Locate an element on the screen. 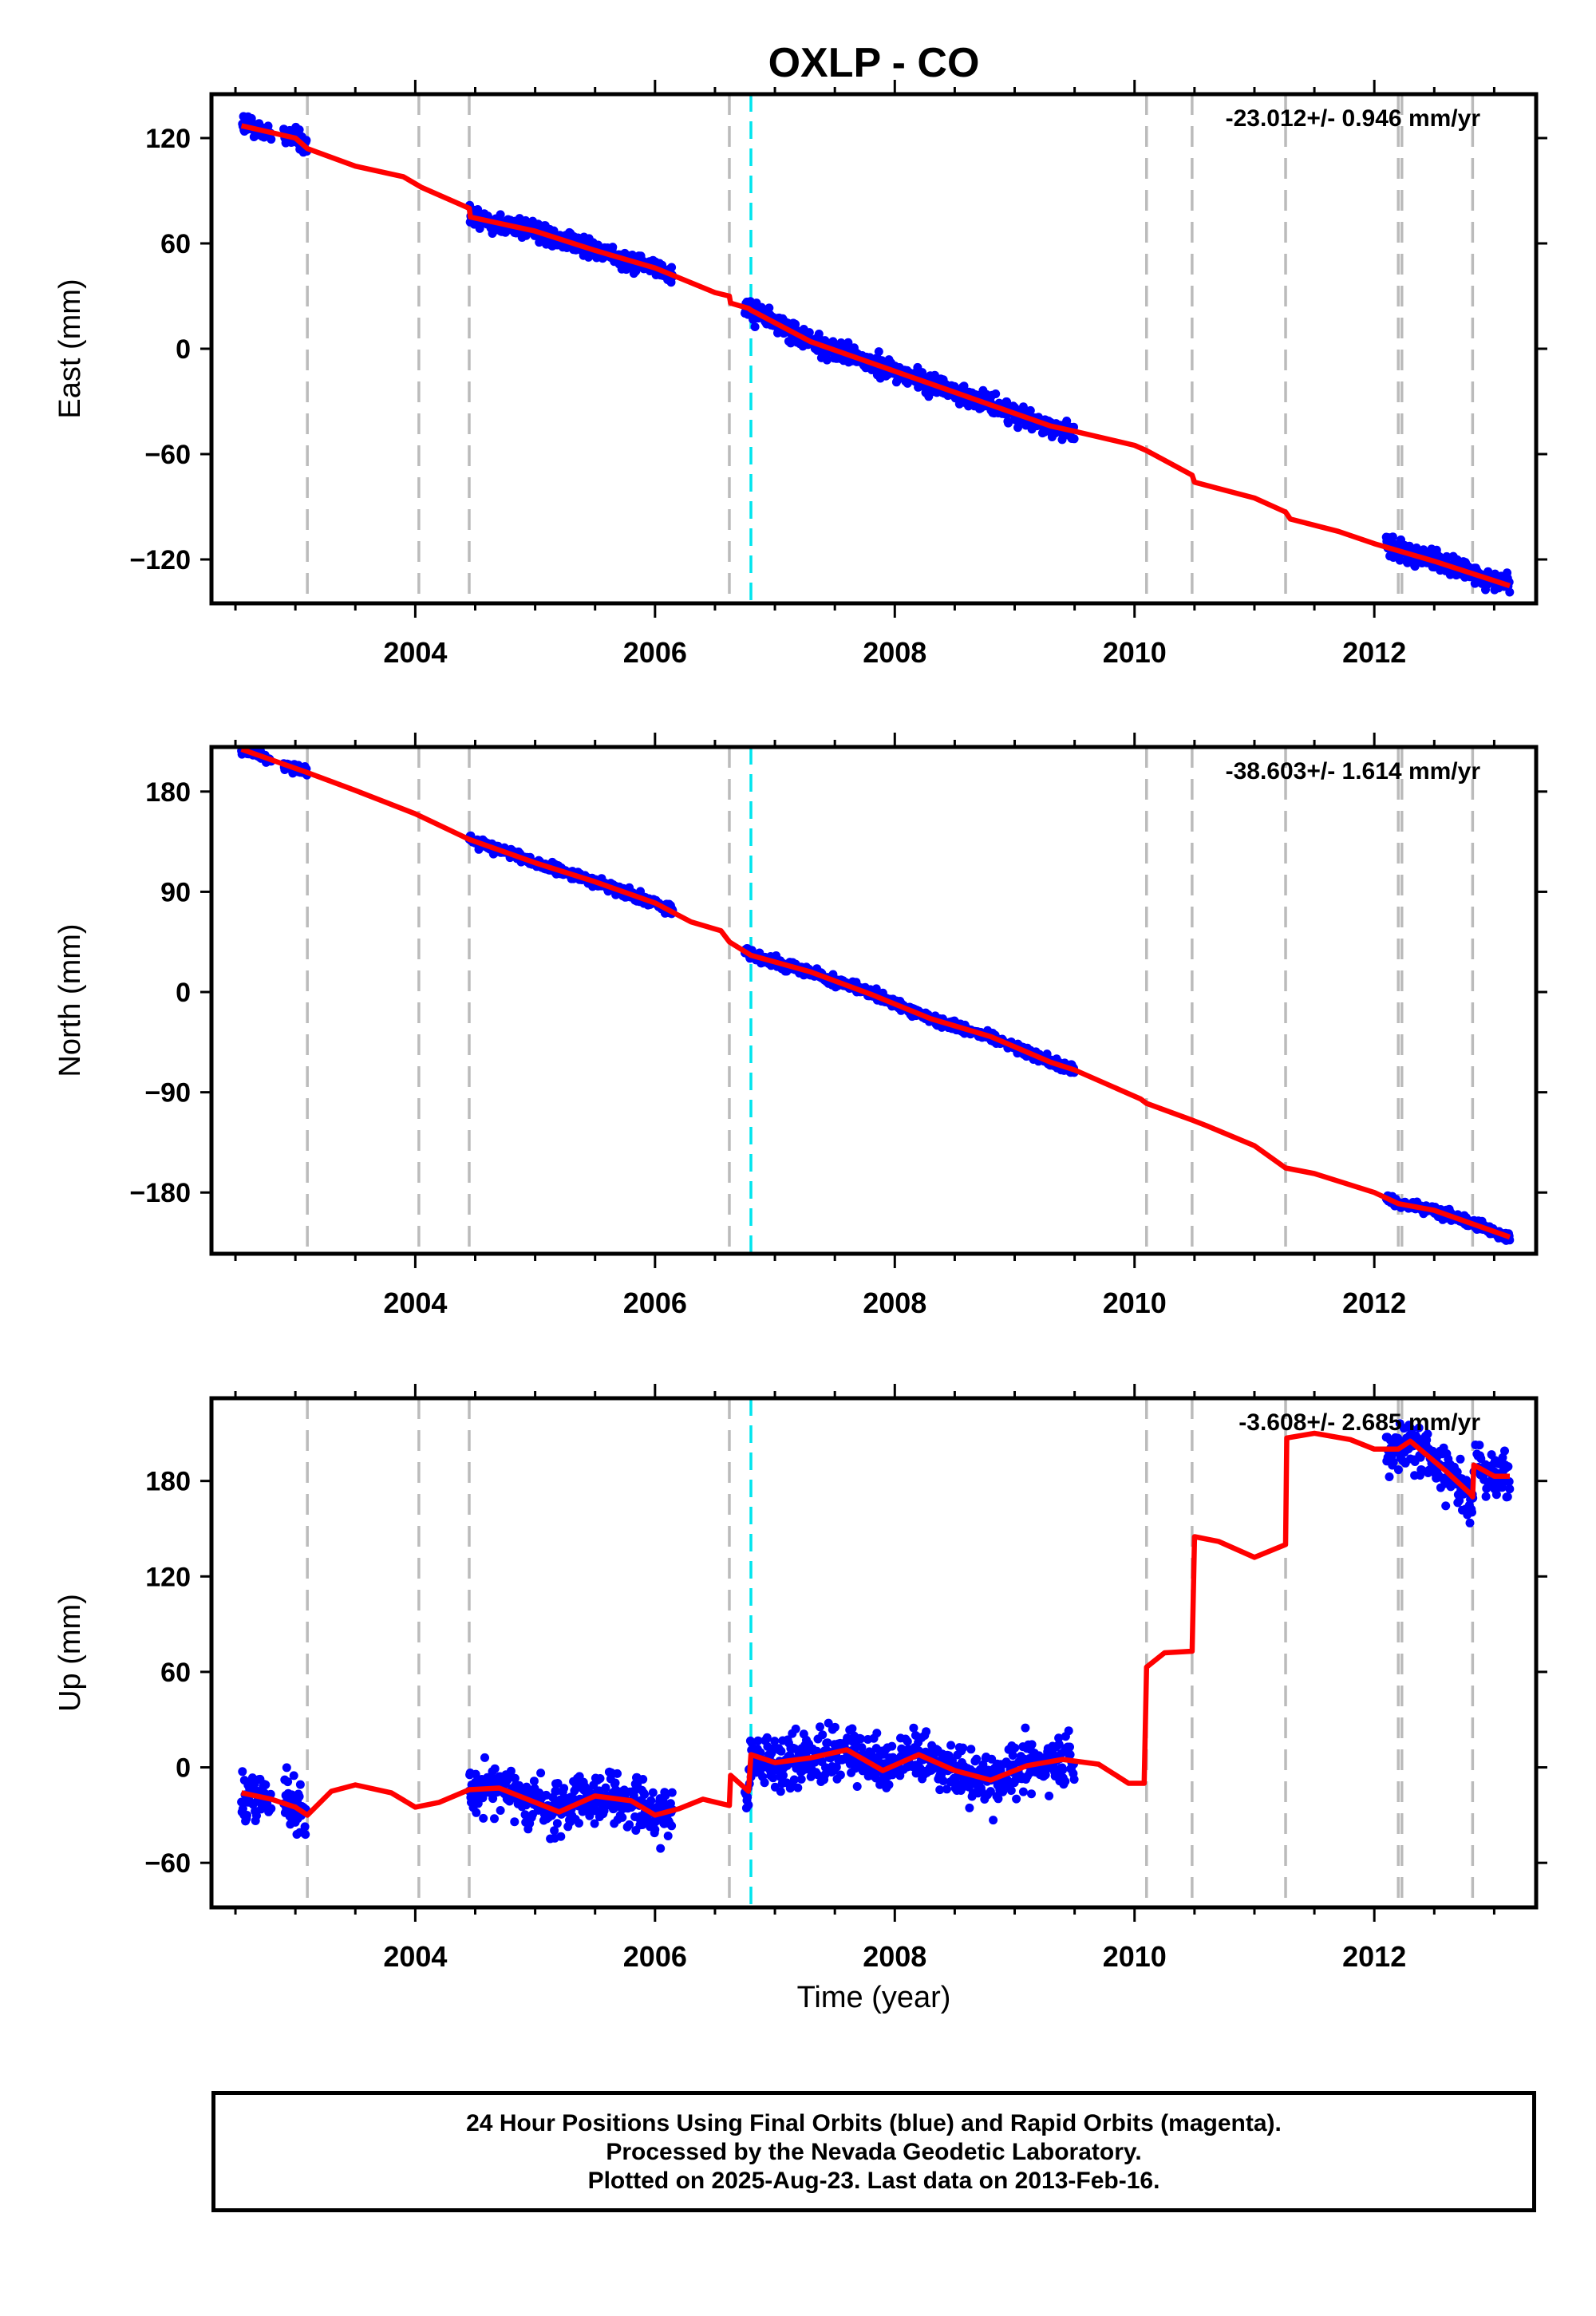 Image resolution: width=1596 pixels, height=2316 pixels. y-tick-label: 60 is located at coordinates (175, 1673).